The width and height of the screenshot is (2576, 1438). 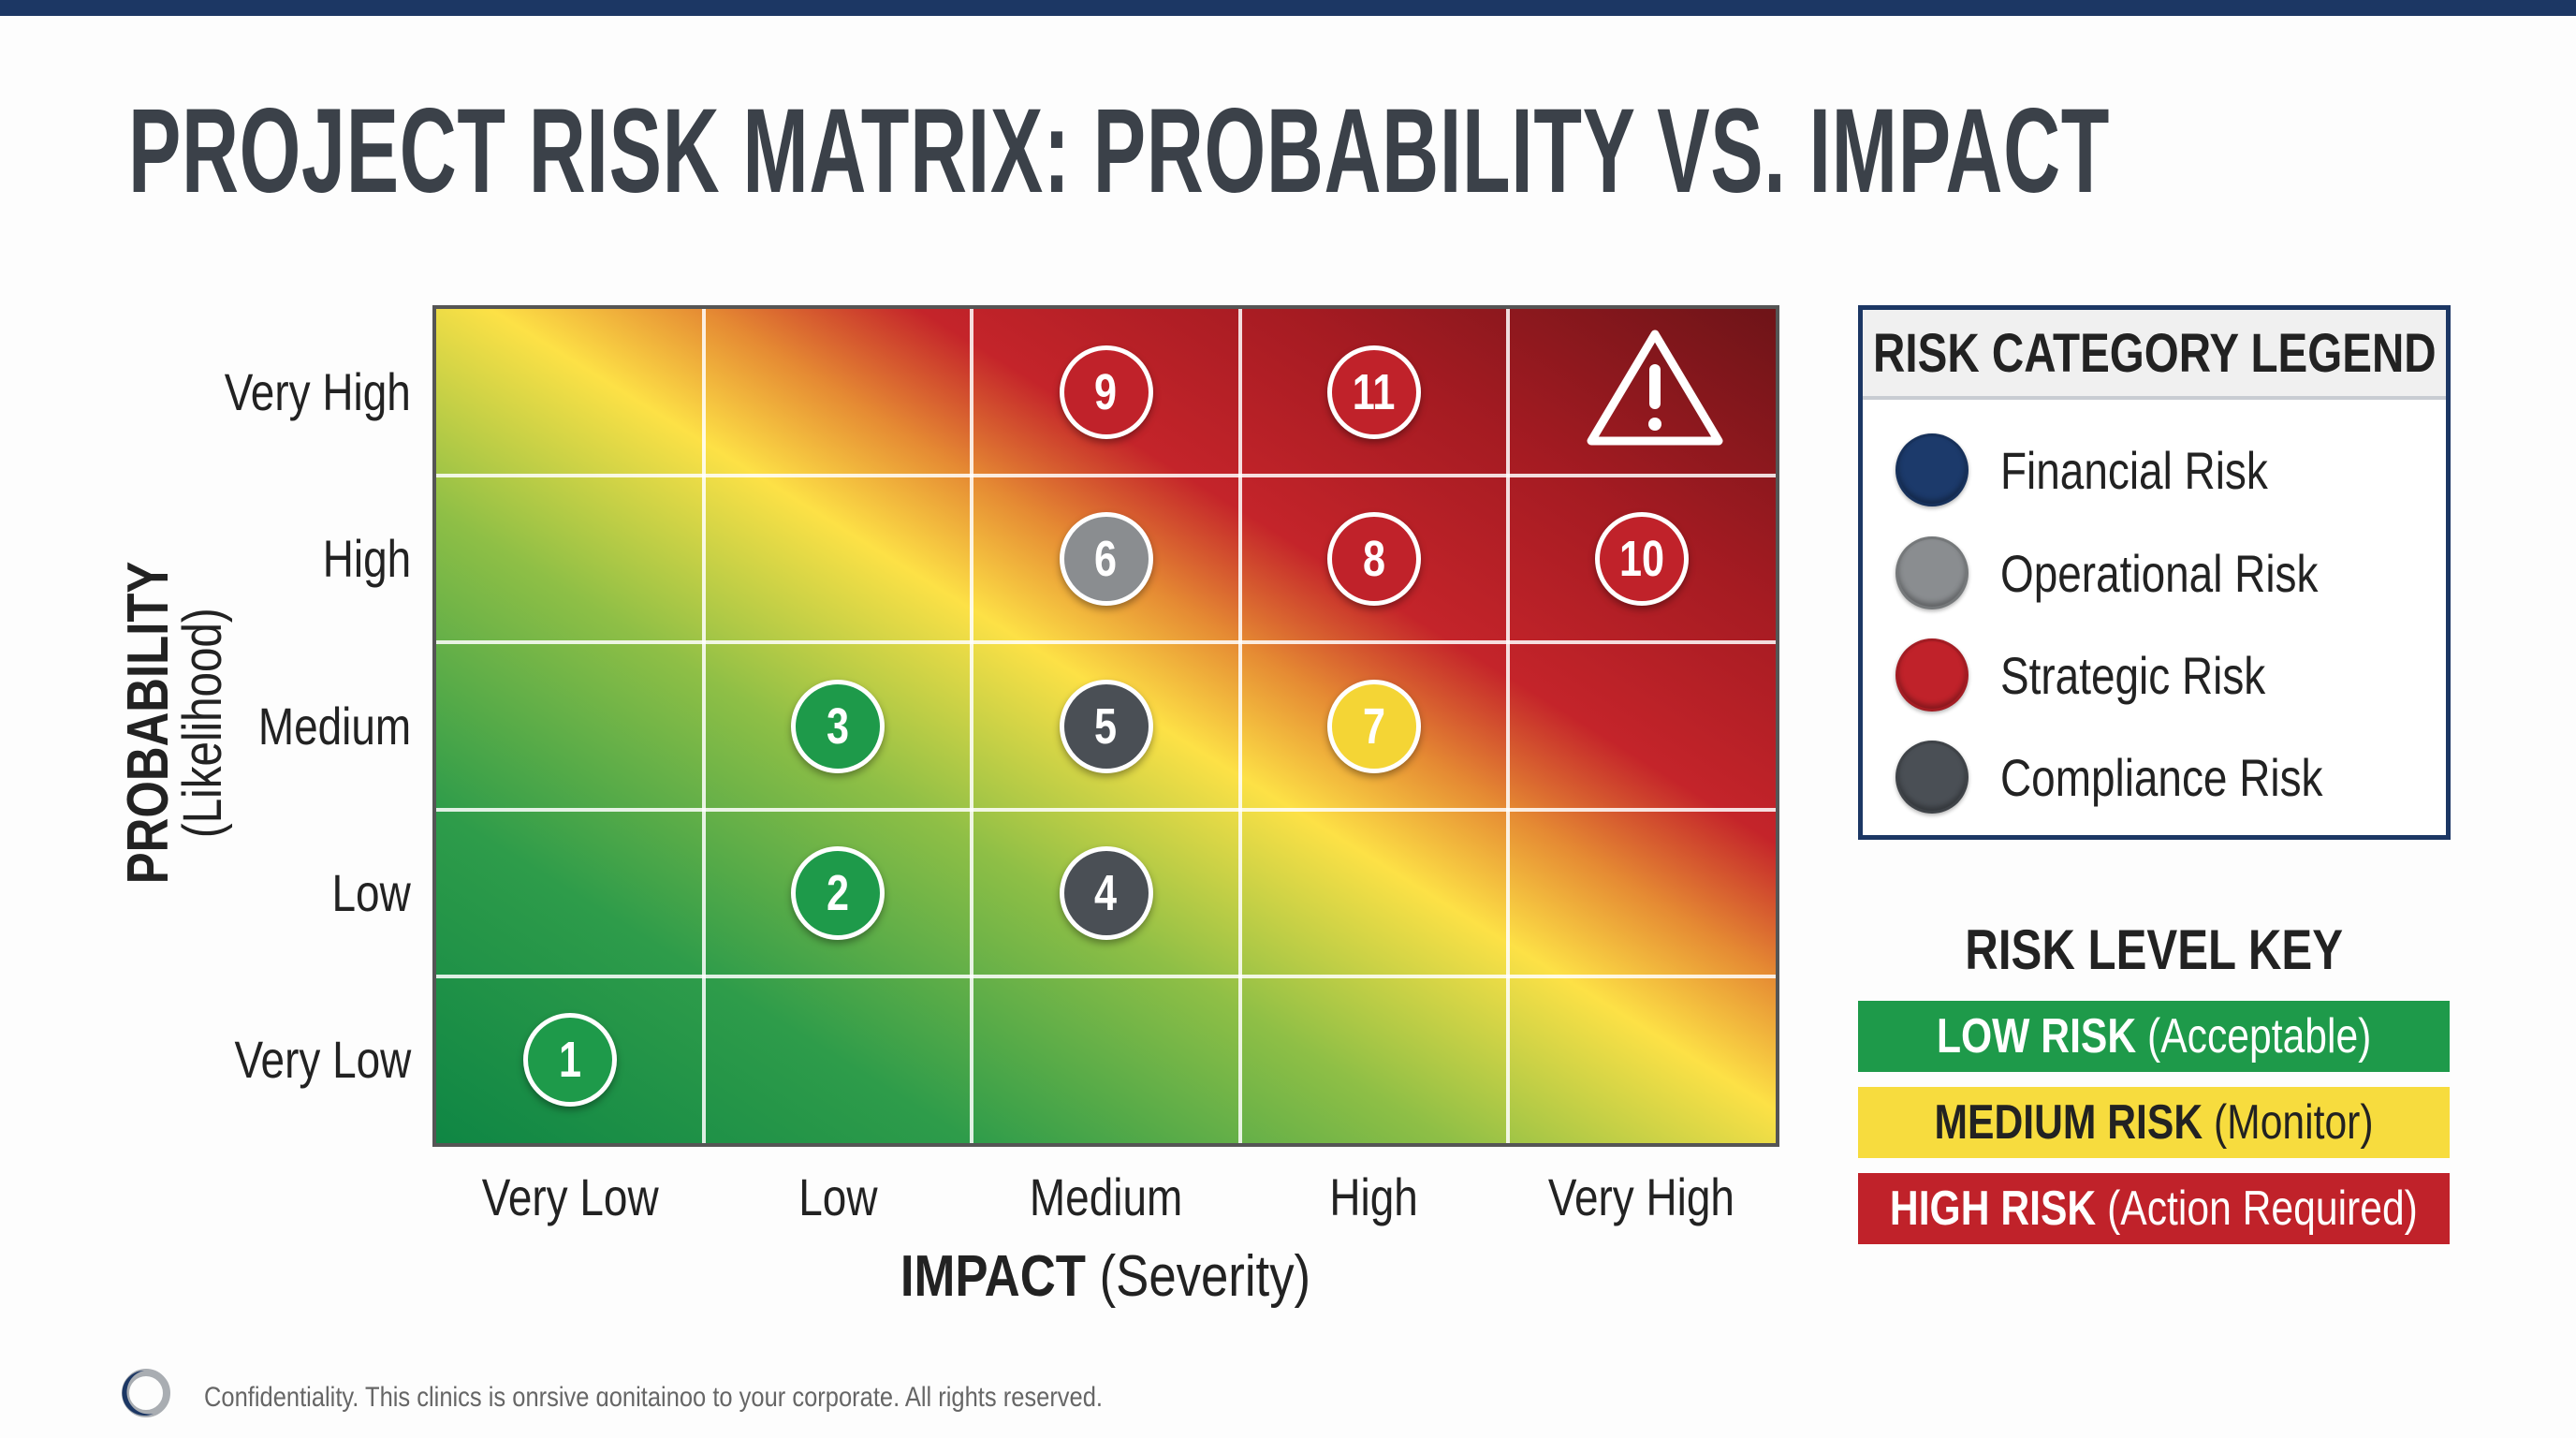 What do you see at coordinates (2134, 470) in the screenshot?
I see `legend-label: Financial Risk` at bounding box center [2134, 470].